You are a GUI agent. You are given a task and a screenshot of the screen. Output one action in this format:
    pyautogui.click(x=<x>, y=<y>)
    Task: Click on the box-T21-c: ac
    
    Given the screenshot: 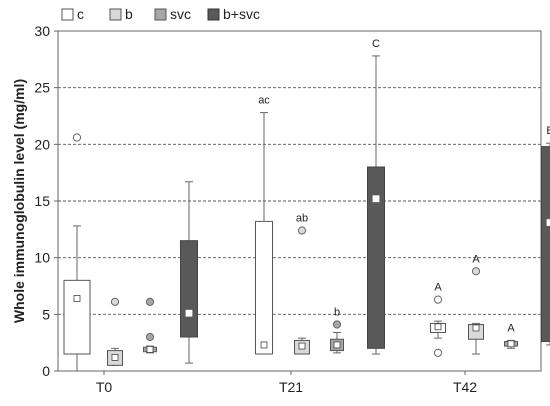 What is the action you would take?
    pyautogui.click(x=264, y=225)
    